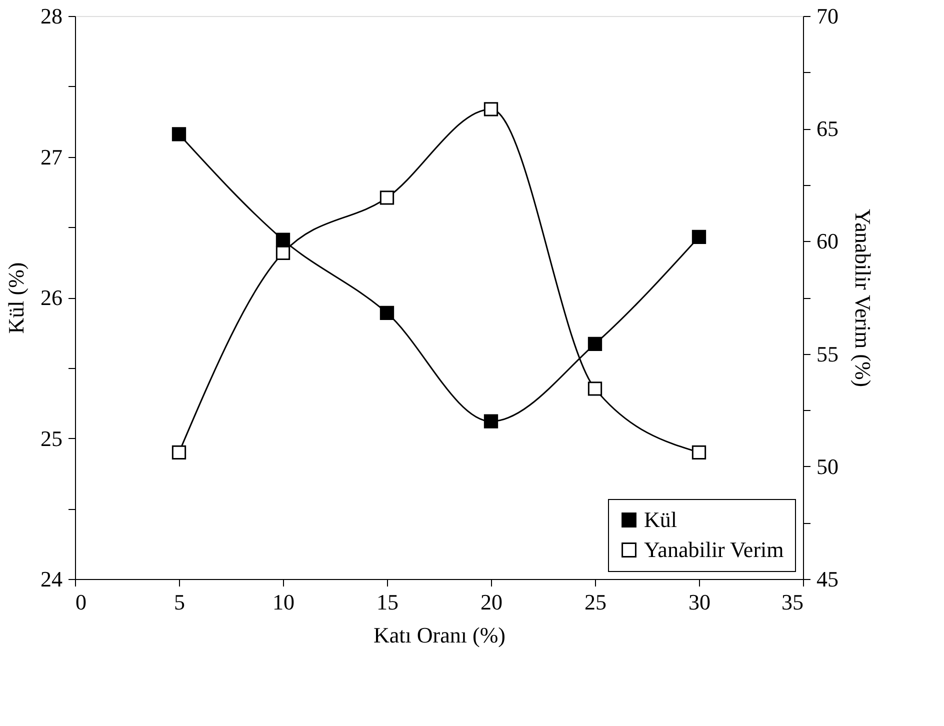 The width and height of the screenshot is (944, 726). Describe the element at coordinates (51, 157) in the screenshot. I see `y-tick-label: 27` at that location.